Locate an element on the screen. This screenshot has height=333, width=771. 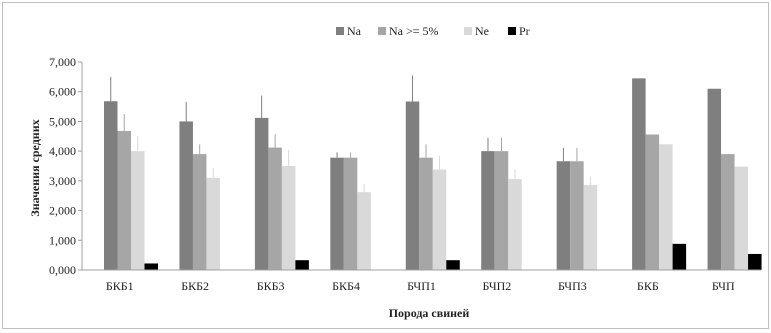
legend-item: Na >= 5% is located at coordinates (408, 31).